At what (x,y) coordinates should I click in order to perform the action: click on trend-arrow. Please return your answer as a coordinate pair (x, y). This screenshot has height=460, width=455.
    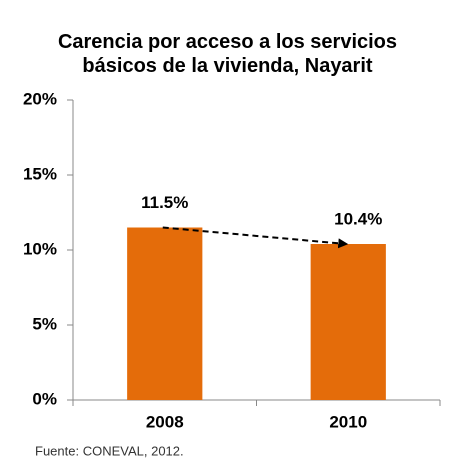
    Looking at the image, I should click on (255, 237).